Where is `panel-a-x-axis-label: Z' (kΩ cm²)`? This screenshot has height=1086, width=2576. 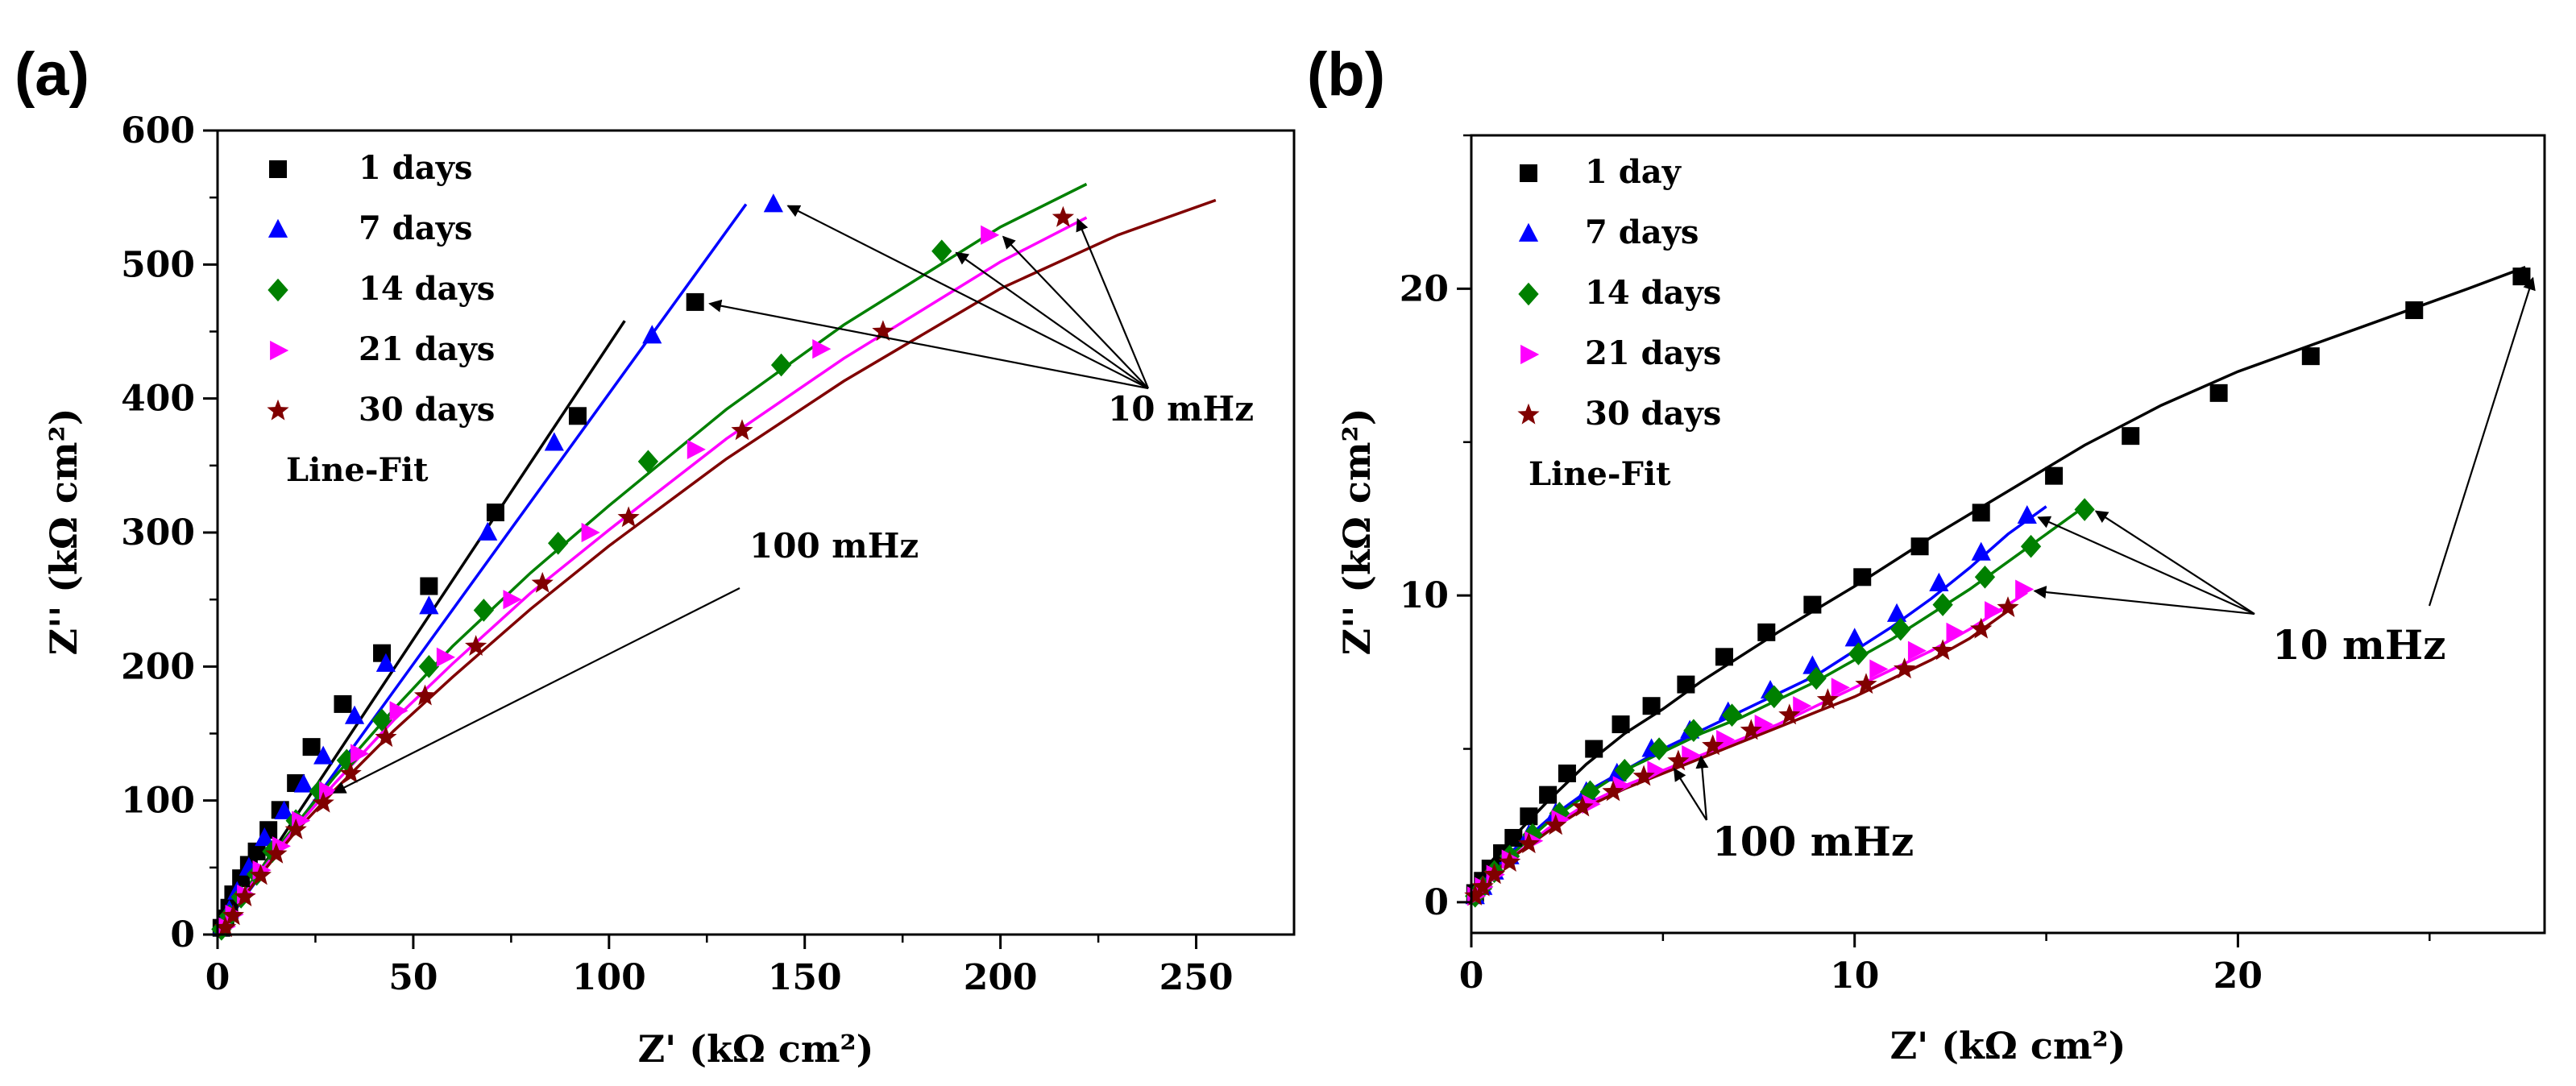
panel-a-x-axis-label: Z' (kΩ cm²) is located at coordinates (756, 1049).